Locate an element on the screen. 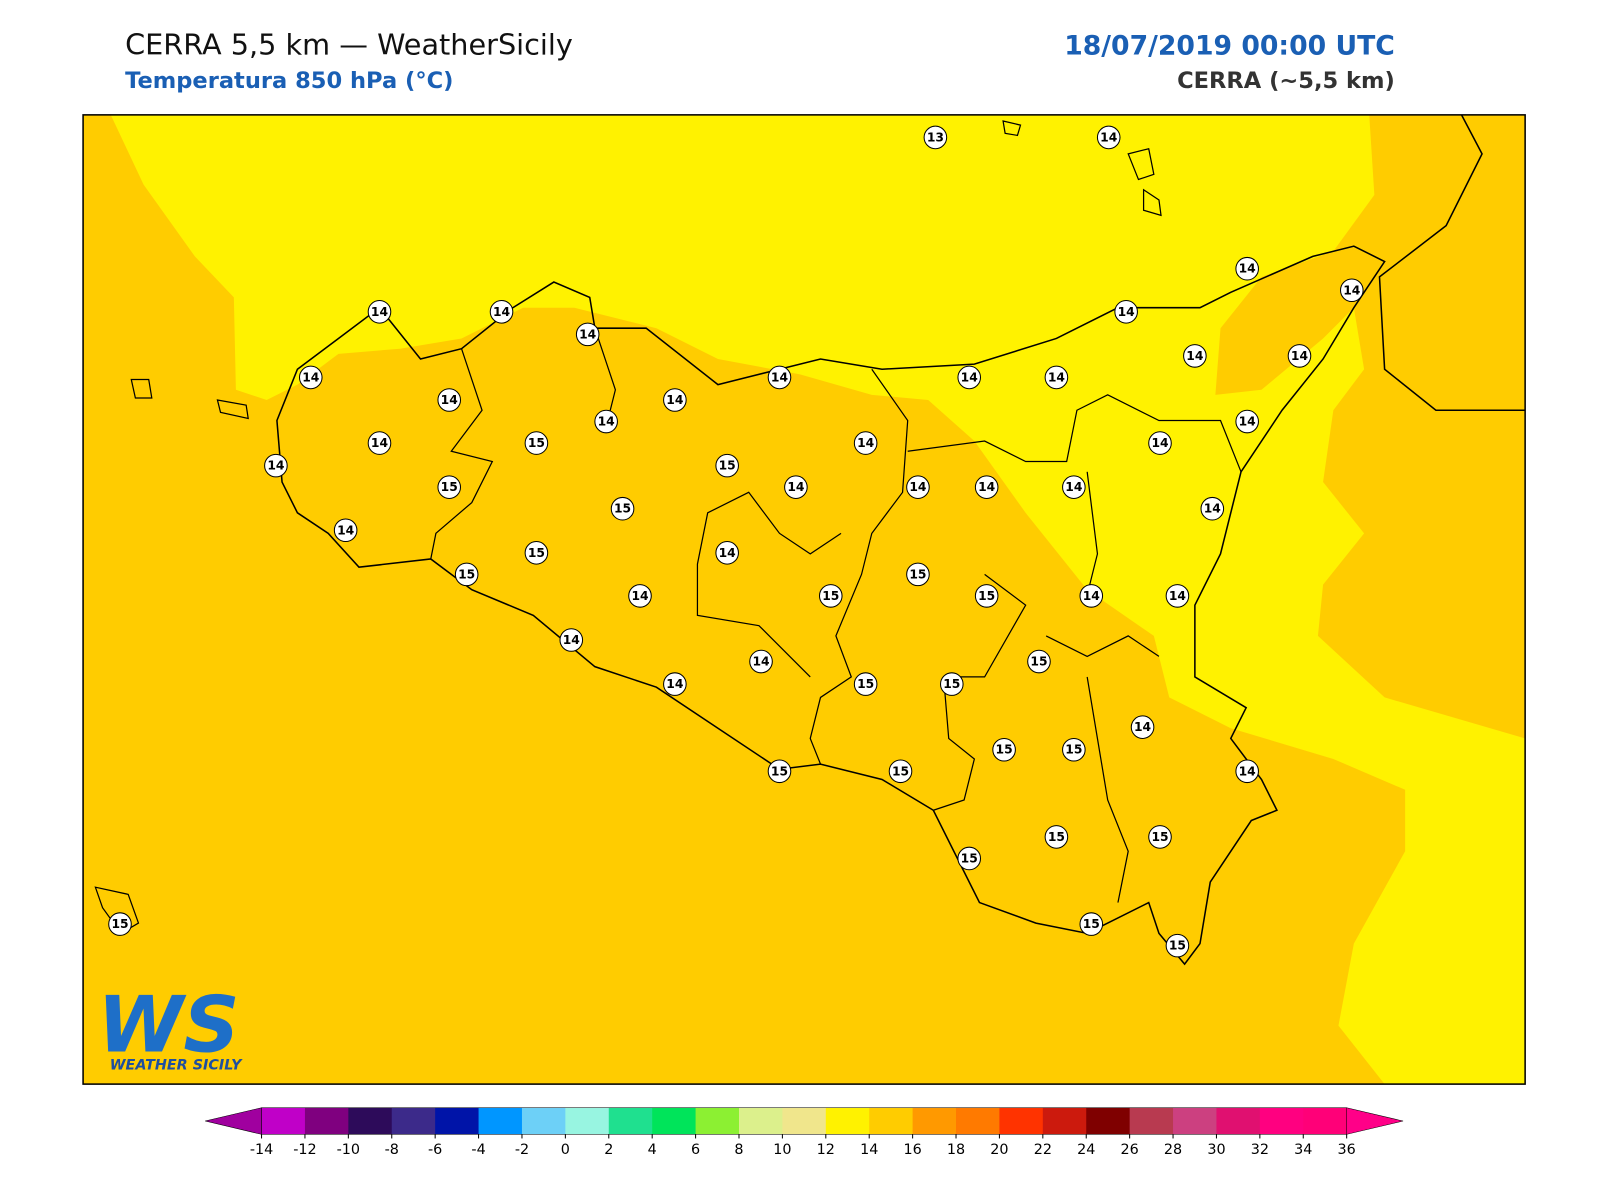 This screenshot has height=1200, width=1600. colorbar-tick-label: 34 is located at coordinates (1303, 1150).